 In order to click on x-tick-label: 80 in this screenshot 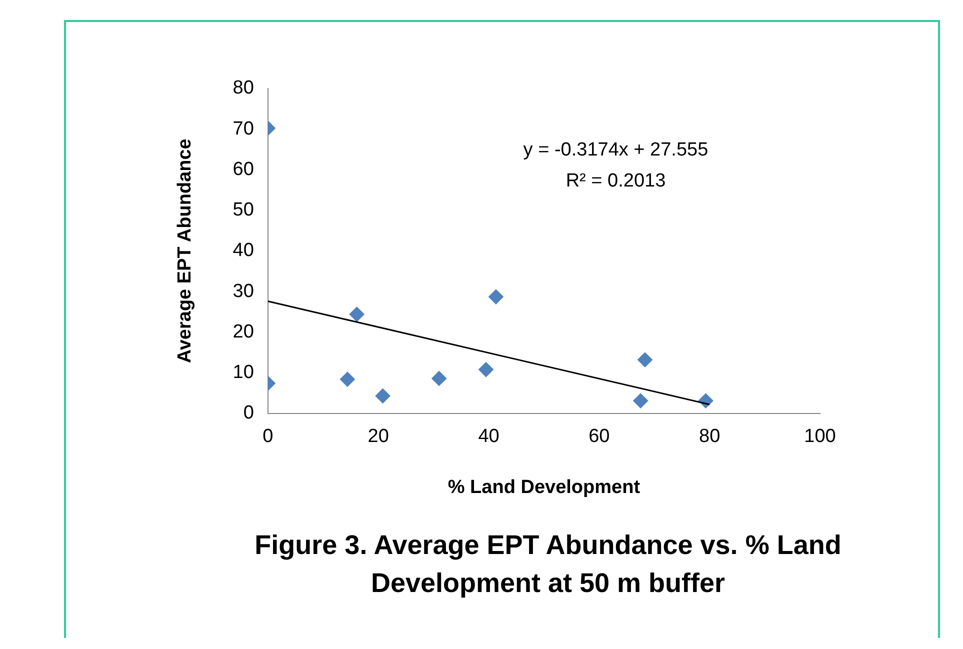, I will do `click(709, 437)`.